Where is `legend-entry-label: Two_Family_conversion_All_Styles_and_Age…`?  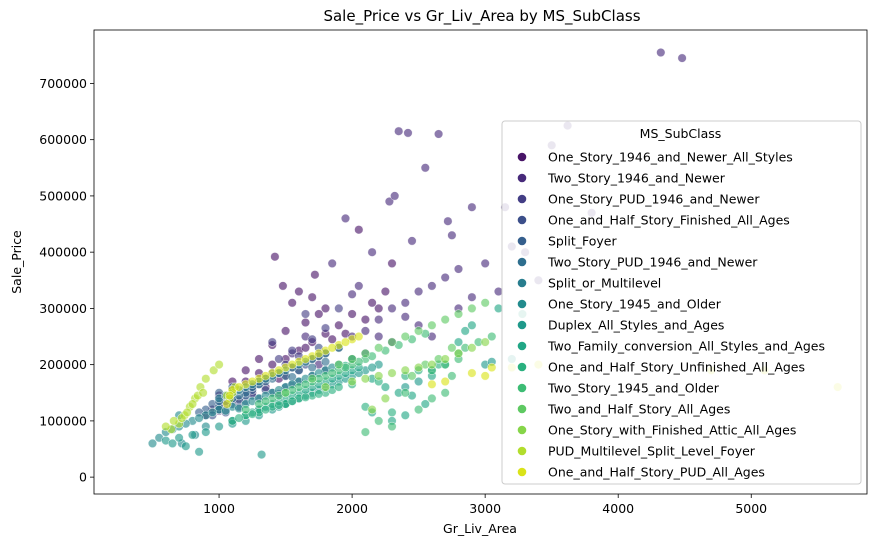 legend-entry-label: Two_Family_conversion_All_Styles_and_Age… is located at coordinates (686, 346).